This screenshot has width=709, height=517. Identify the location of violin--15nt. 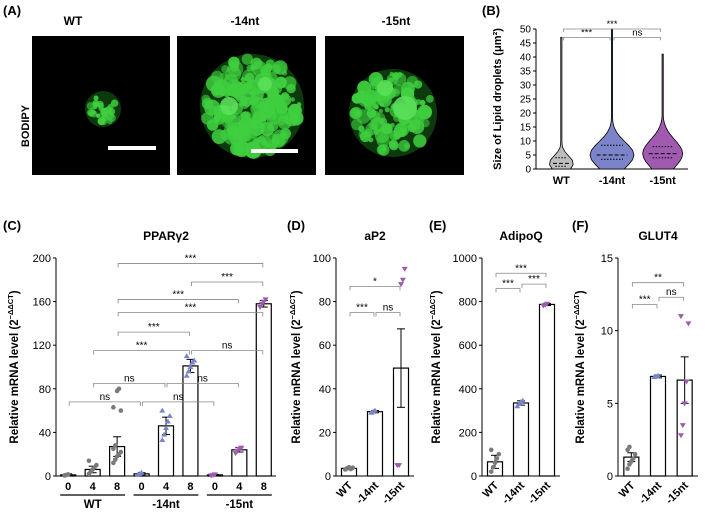
(663, 111).